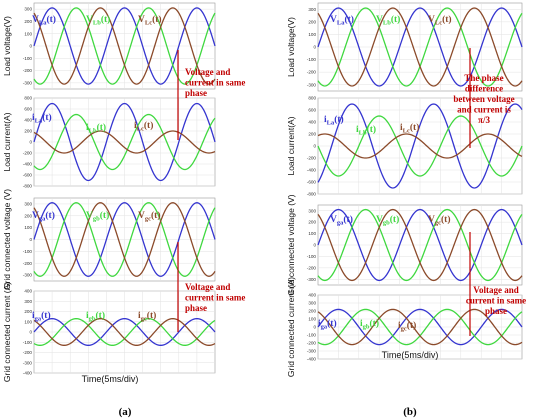  I want to click on y-axis-label-b-4: Grid connected current (A), so click(291, 327).